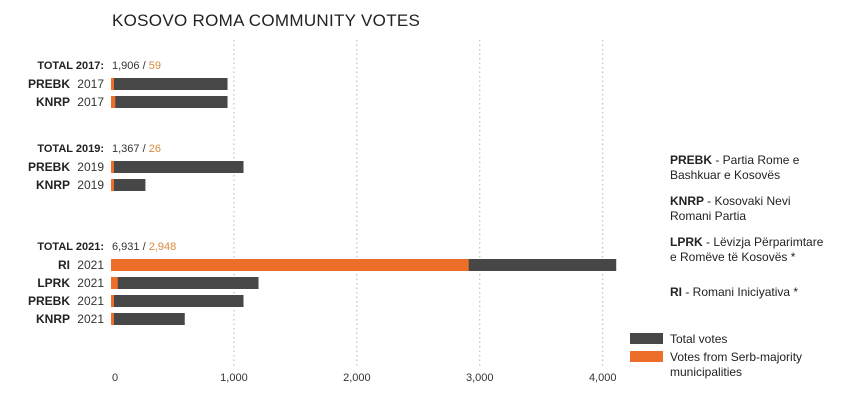  I want to click on group-total-value: 6,931 / 2,948, so click(144, 247).